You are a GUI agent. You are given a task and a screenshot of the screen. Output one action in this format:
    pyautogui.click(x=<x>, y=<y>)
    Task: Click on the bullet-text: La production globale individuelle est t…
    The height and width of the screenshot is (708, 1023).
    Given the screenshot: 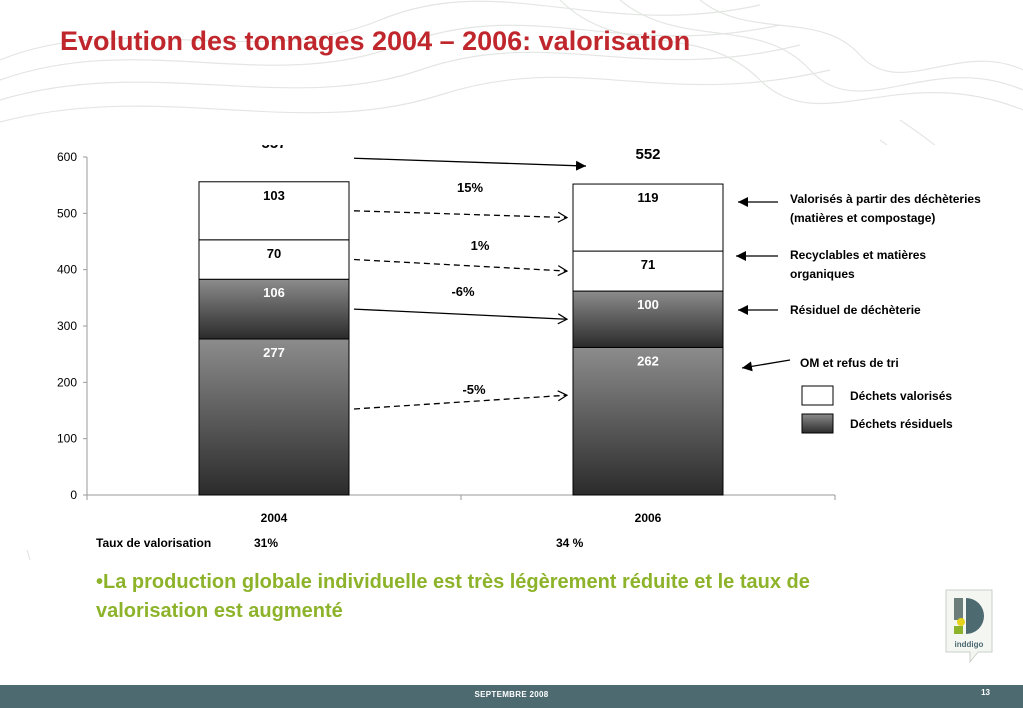 What is the action you would take?
    pyautogui.click(x=453, y=596)
    